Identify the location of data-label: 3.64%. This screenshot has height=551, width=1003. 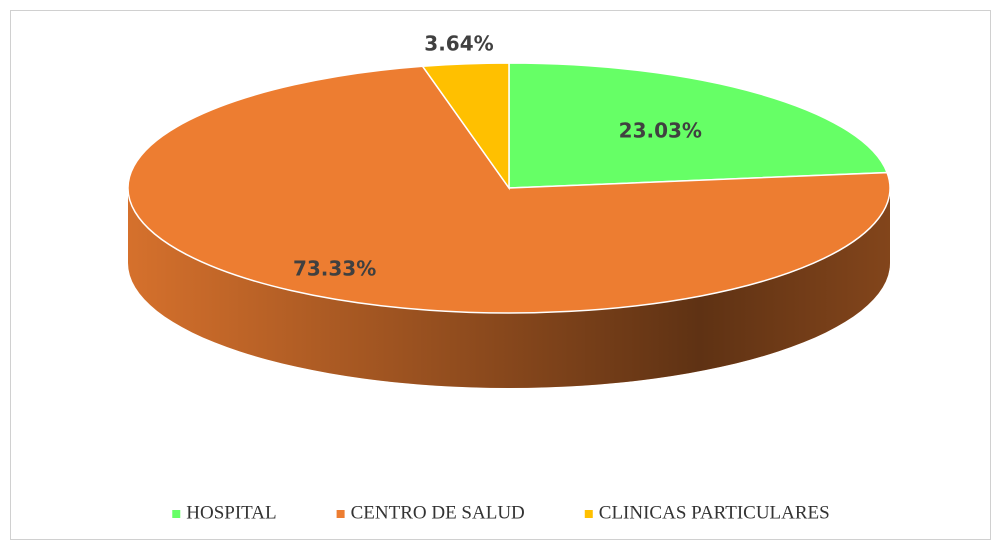
(458, 44).